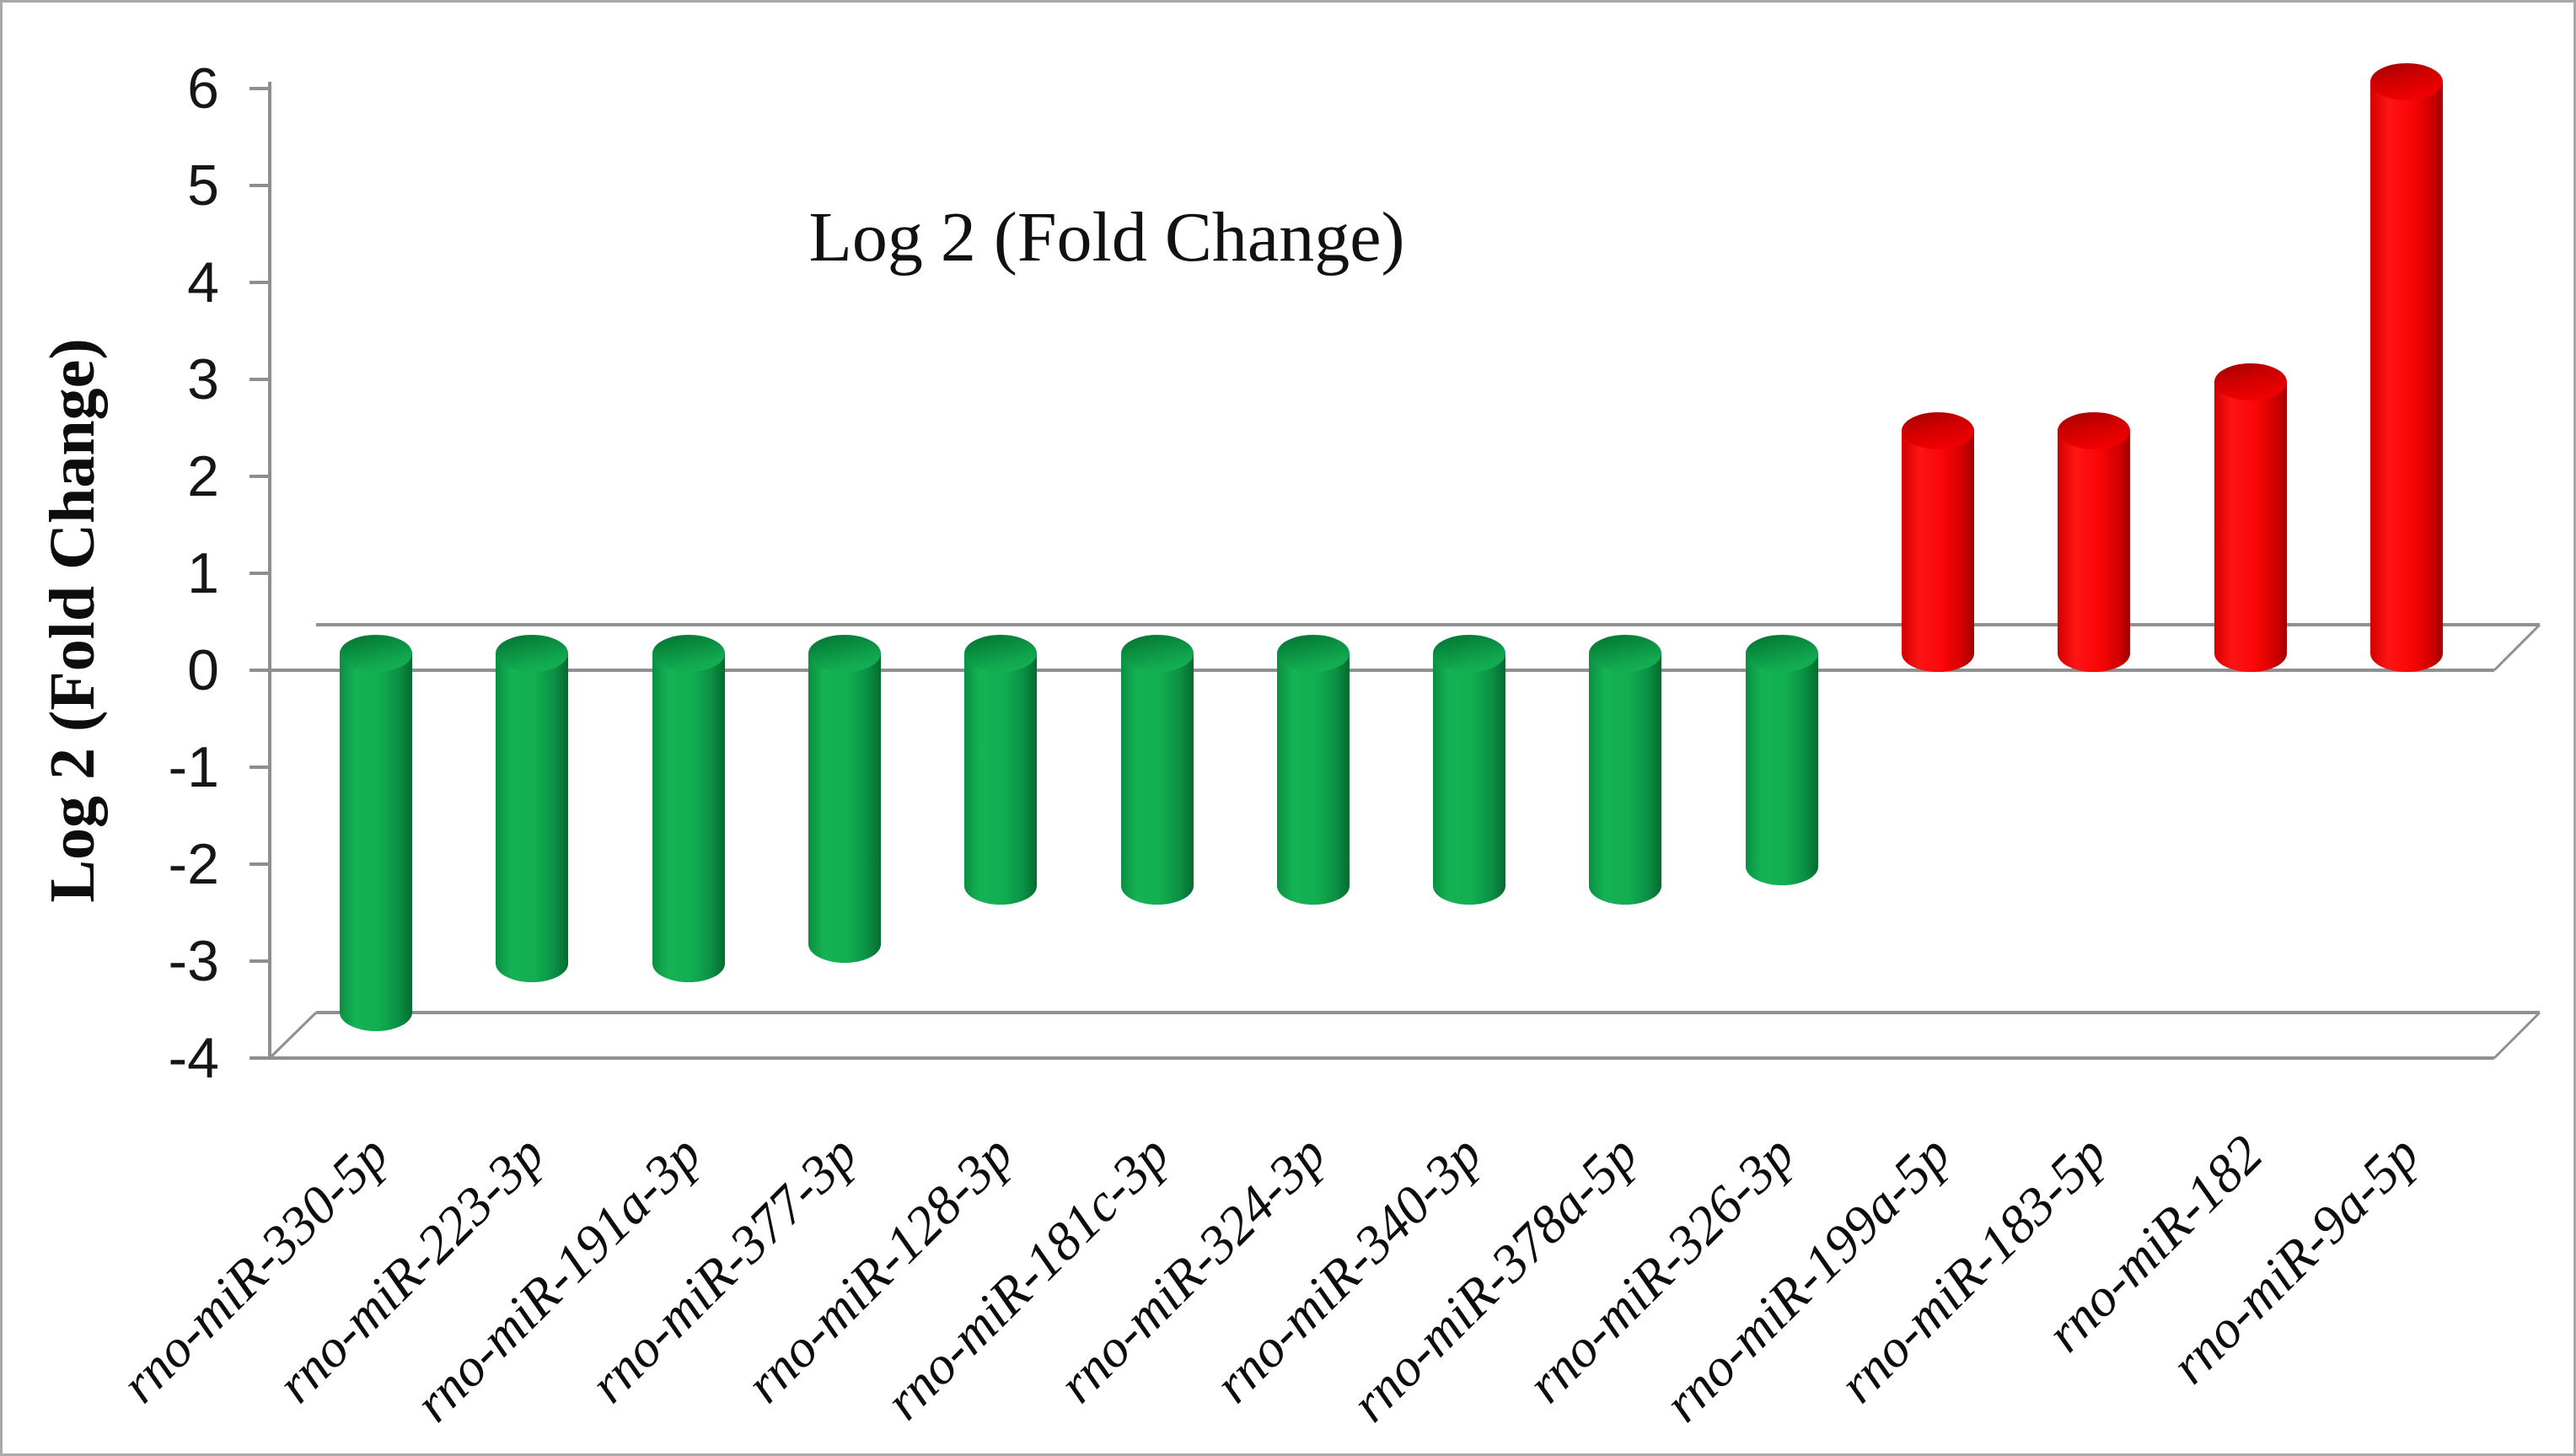  I want to click on bar-cylinder-rno-miR-181c-3p, so click(1157, 770).